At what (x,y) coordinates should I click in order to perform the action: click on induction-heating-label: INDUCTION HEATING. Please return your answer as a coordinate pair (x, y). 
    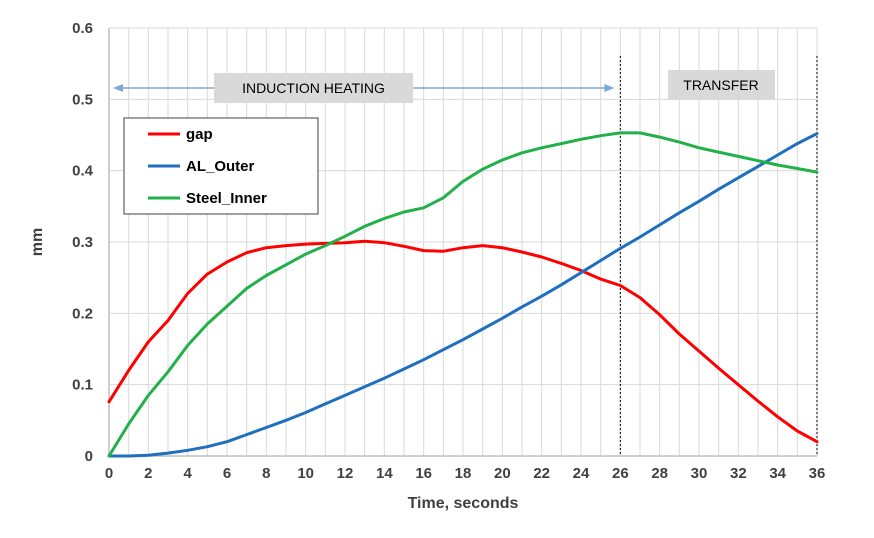
    Looking at the image, I should click on (313, 88).